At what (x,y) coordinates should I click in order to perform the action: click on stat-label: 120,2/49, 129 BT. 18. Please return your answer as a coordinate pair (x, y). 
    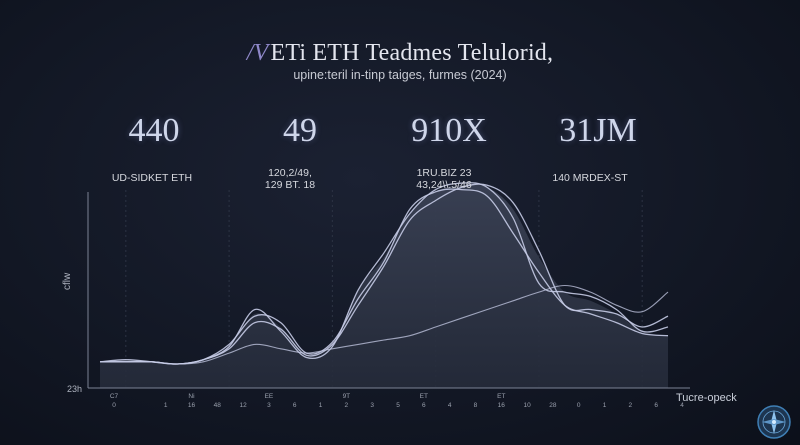
    Looking at the image, I should click on (290, 179).